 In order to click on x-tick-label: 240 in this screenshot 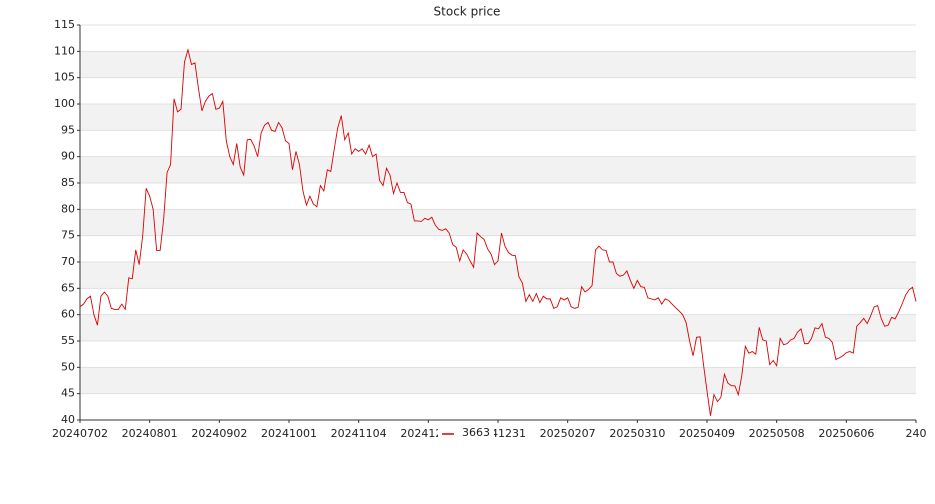, I will do `click(916, 433)`.